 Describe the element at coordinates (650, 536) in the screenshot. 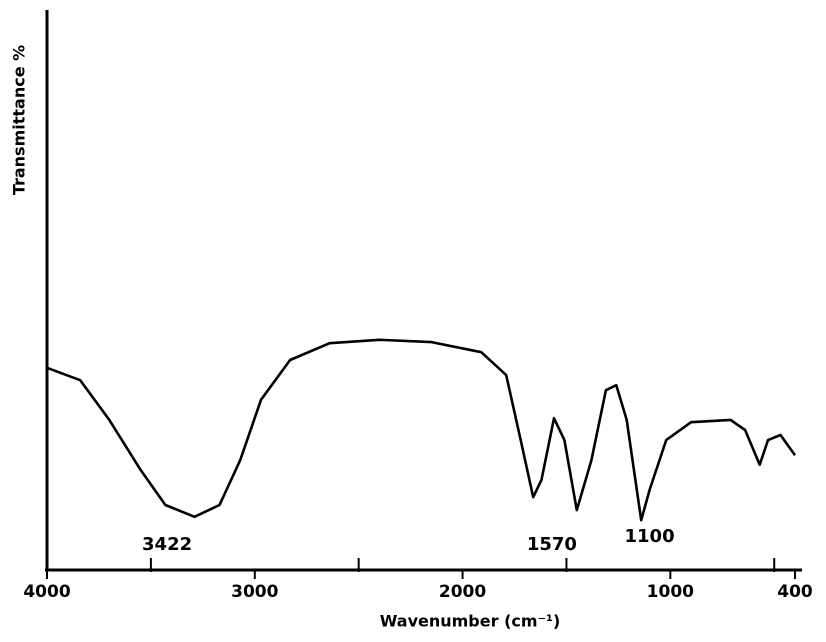

I see `peak-label: 1100` at that location.